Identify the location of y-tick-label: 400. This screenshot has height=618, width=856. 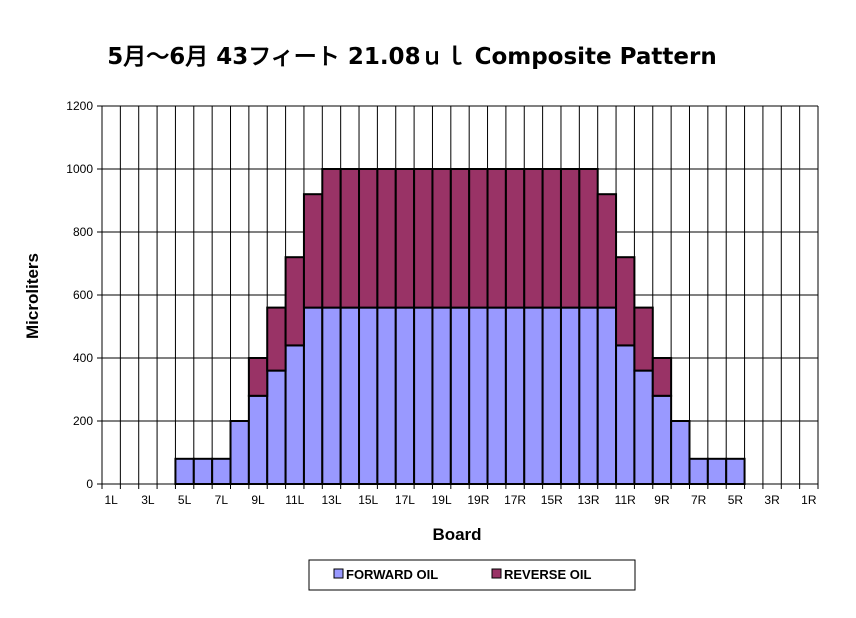
(83, 358).